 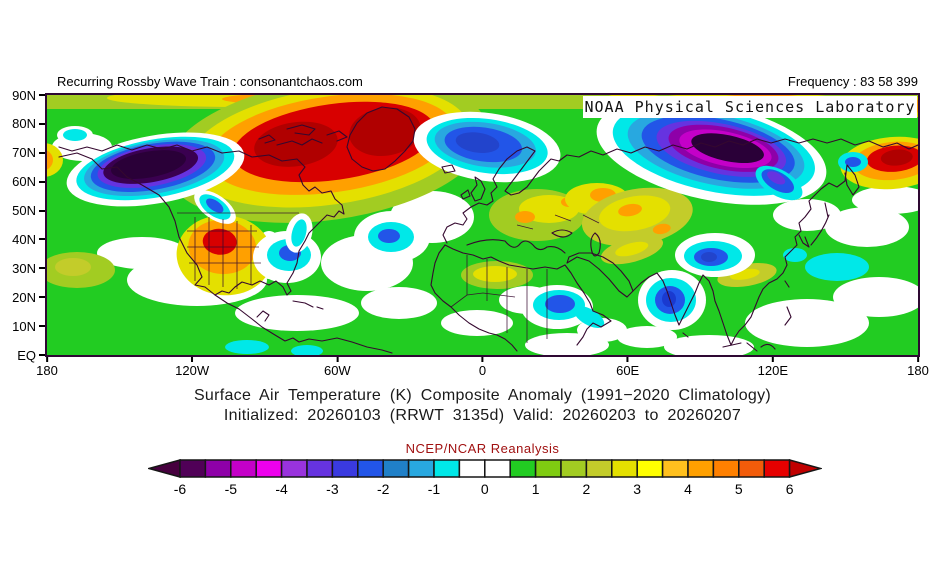 What do you see at coordinates (485, 480) in the screenshot?
I see `colorbar: -6 -5 -4 -3 -2 -1 0 1 2 3 4 5 6` at bounding box center [485, 480].